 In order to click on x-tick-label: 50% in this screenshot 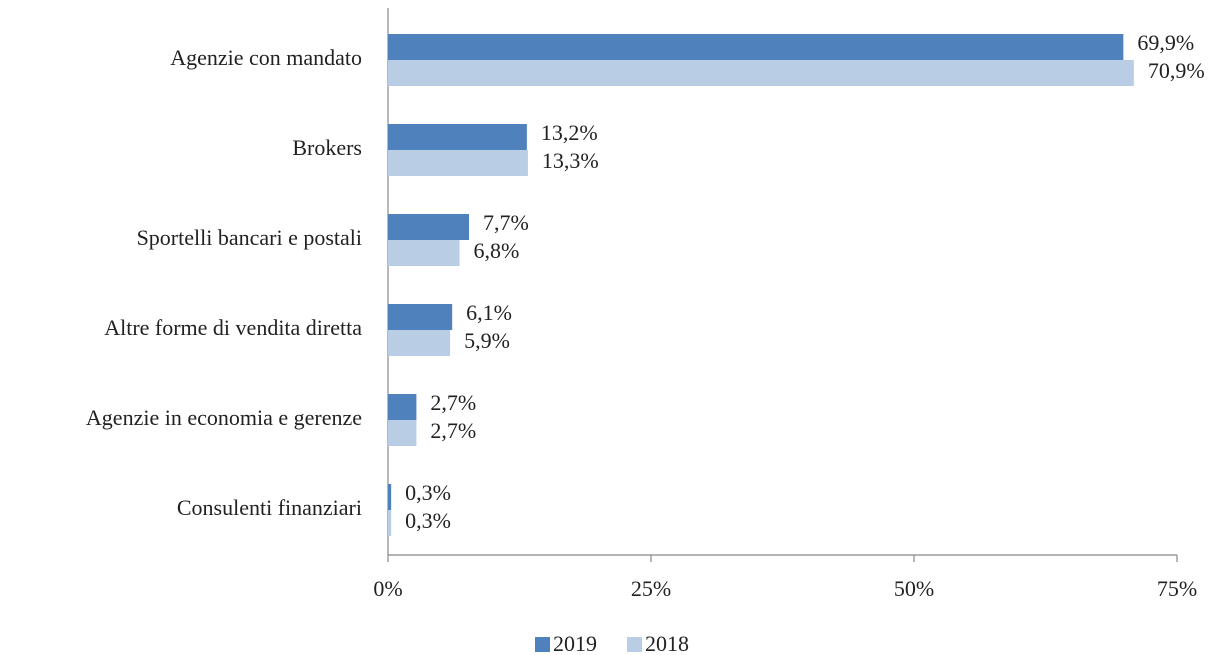, I will do `click(914, 588)`.